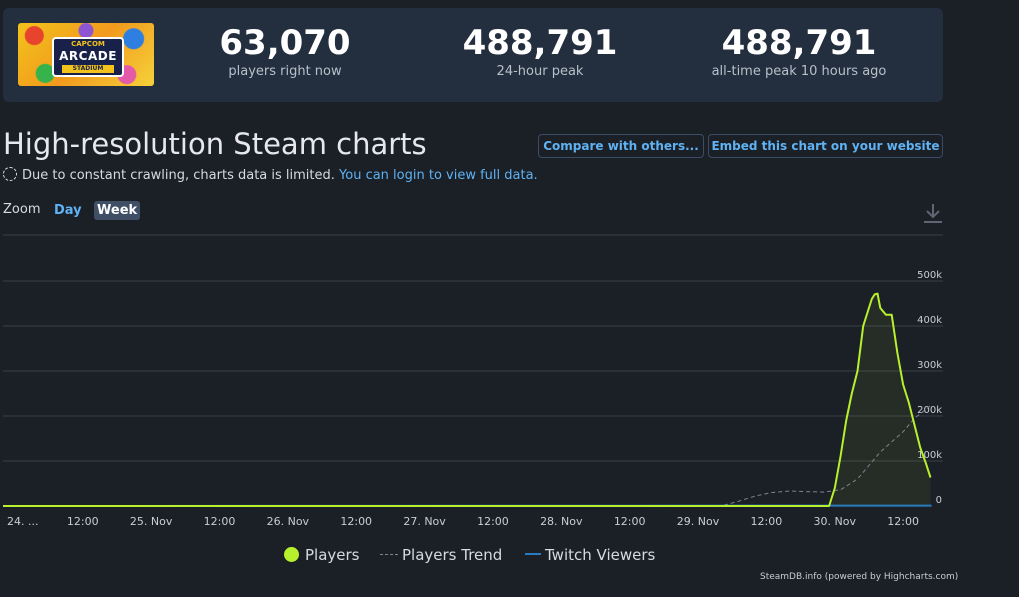 Image resolution: width=1019 pixels, height=597 pixels. I want to click on legend-players-trend: Players Trend, so click(441, 555).